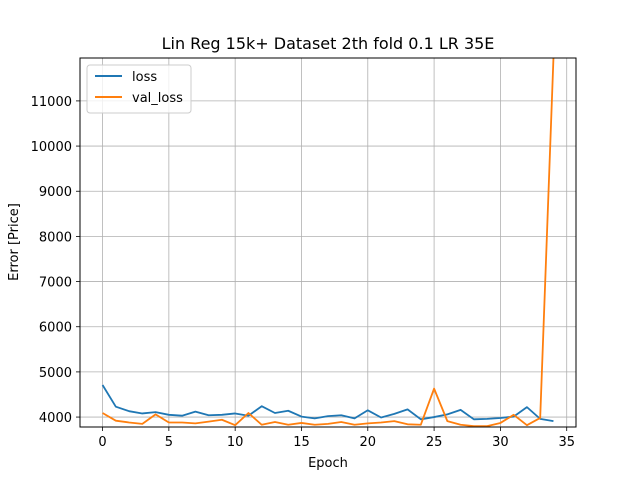 The height and width of the screenshot is (480, 640). What do you see at coordinates (55, 418) in the screenshot?
I see `y-tick-label: 4000` at bounding box center [55, 418].